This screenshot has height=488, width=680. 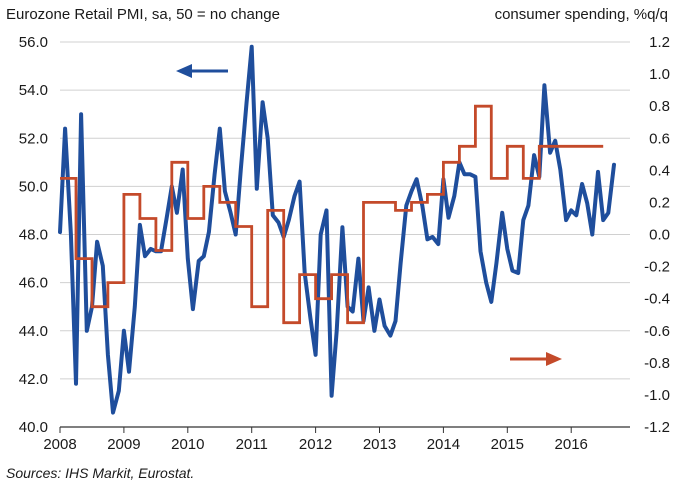 I want to click on y-right-tick-label: 0.6, so click(x=659, y=138).